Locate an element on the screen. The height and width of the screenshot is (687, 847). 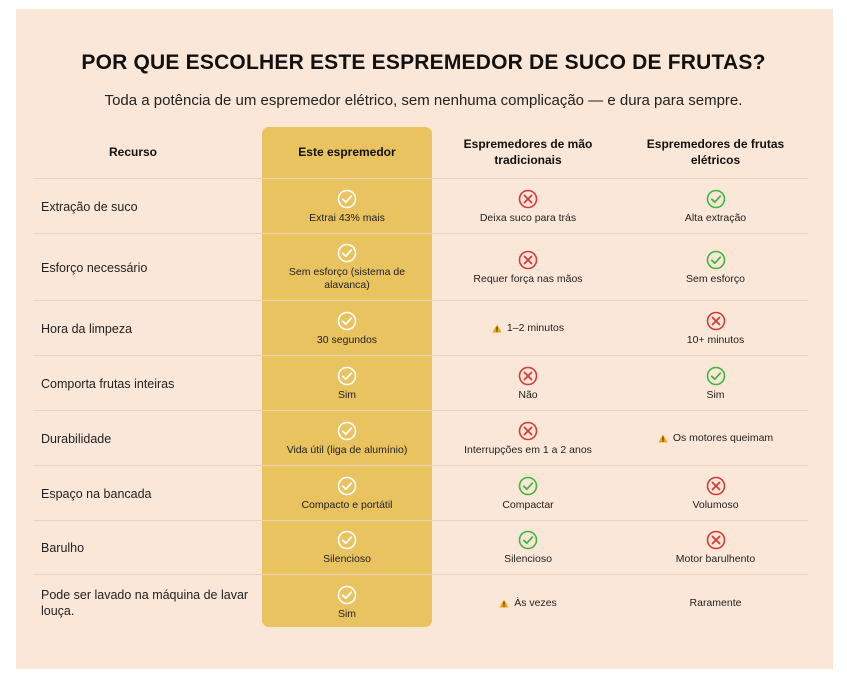
cell-manual: Deixa suco para trás is located at coordinates (528, 206).